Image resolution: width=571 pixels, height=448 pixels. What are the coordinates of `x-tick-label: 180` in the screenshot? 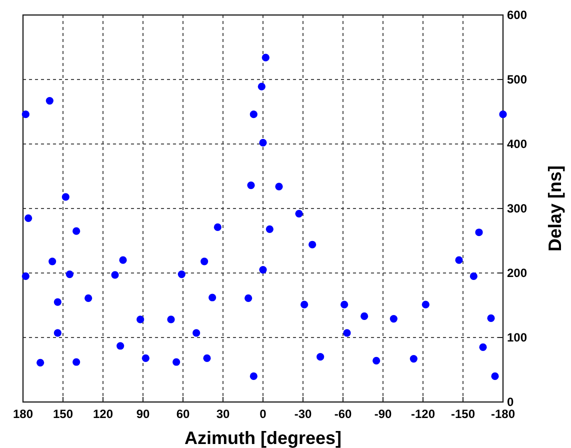 It's located at (23, 414).